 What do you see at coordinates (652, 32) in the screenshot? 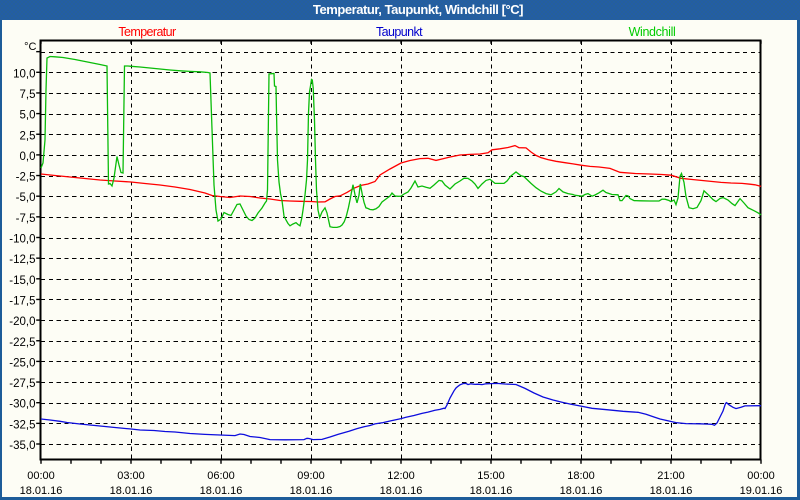
I see `svg-text: Windchill` at bounding box center [652, 32].